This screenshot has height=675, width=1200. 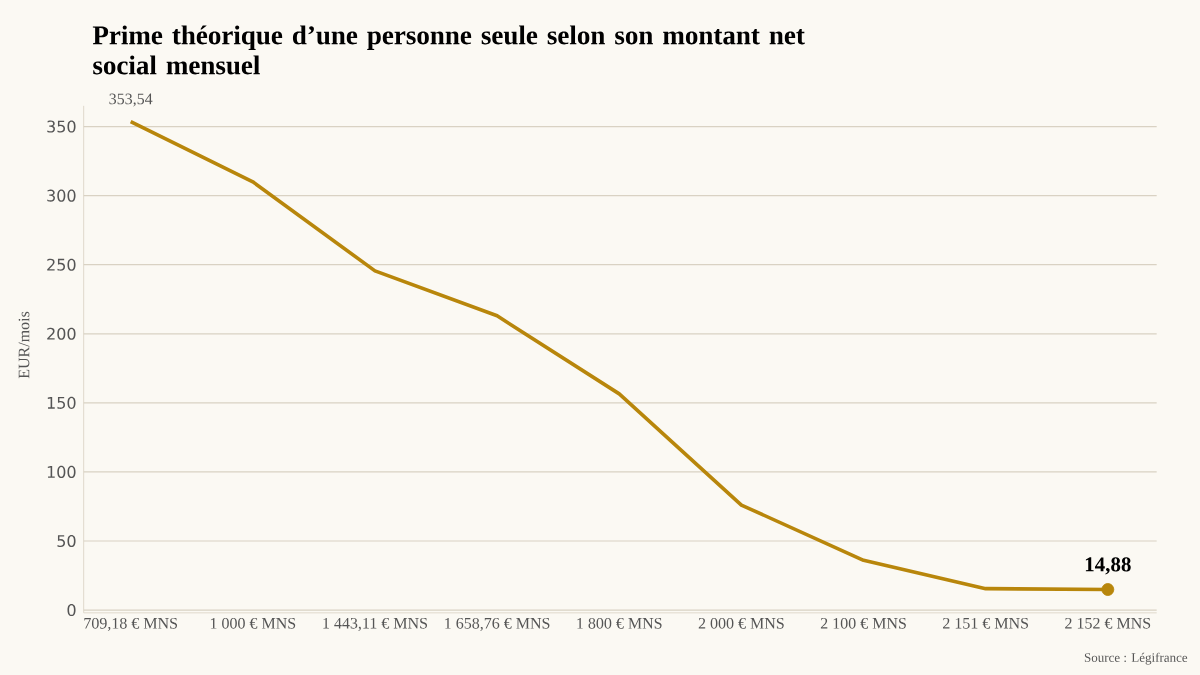 I want to click on x-tick-label: 1 000 € MNS, so click(x=253, y=623).